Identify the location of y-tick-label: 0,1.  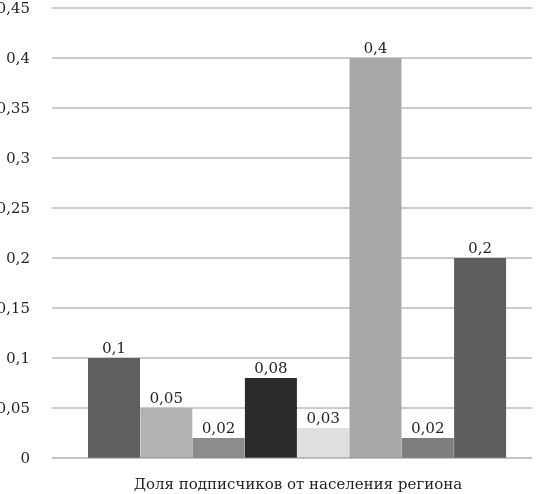
(18, 358).